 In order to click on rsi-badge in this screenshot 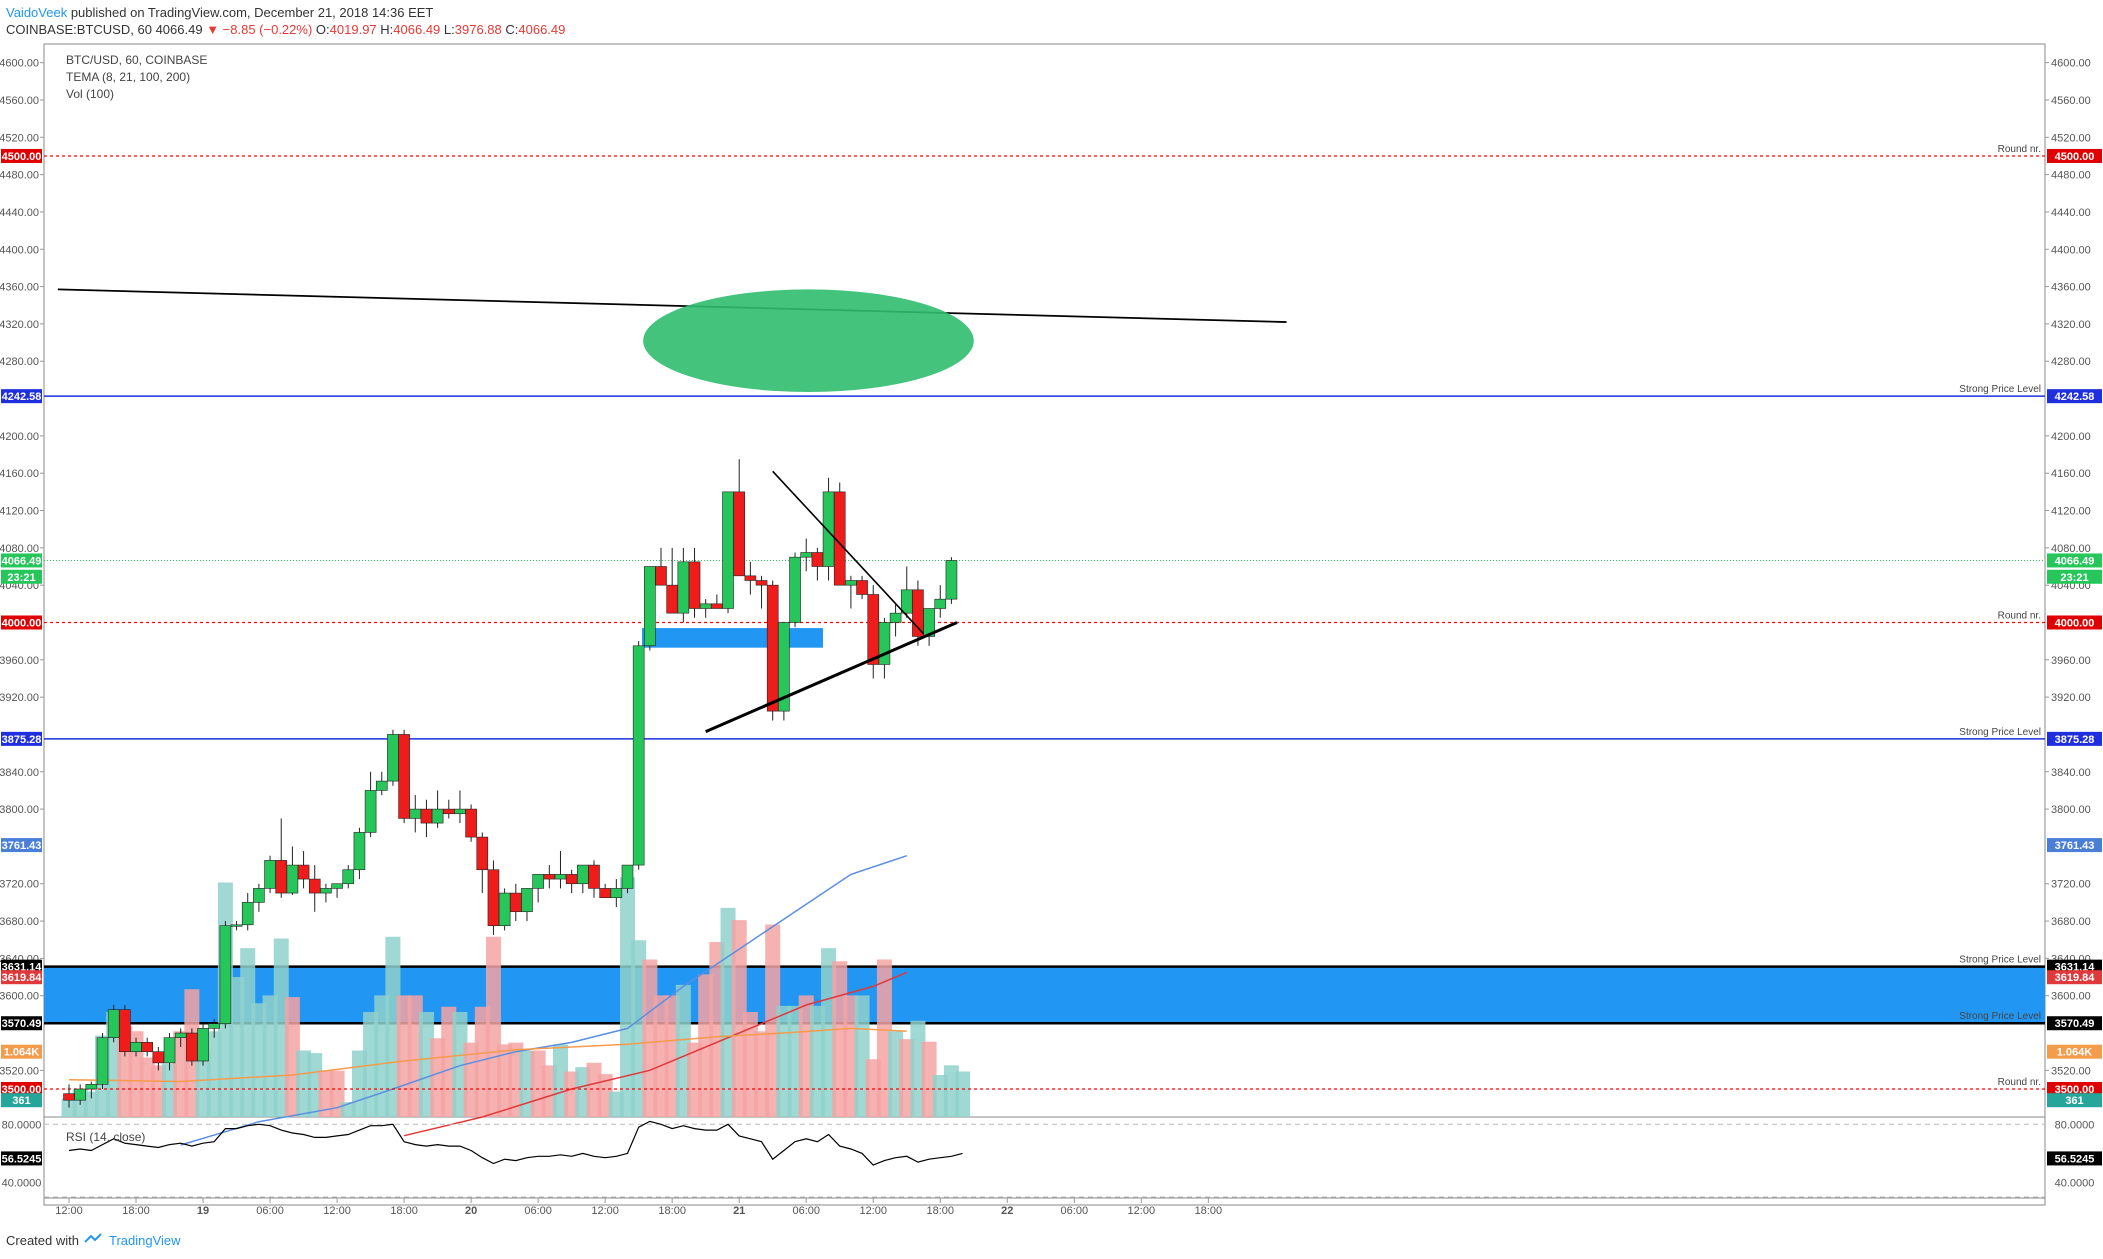, I will do `click(21, 1158)`.